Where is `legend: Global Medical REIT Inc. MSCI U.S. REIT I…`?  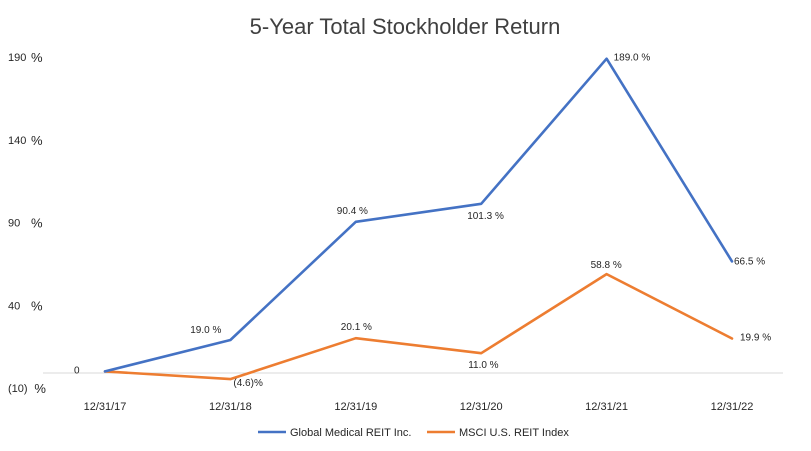 legend: Global Medical REIT Inc. MSCI U.S. REIT I… is located at coordinates (413, 433).